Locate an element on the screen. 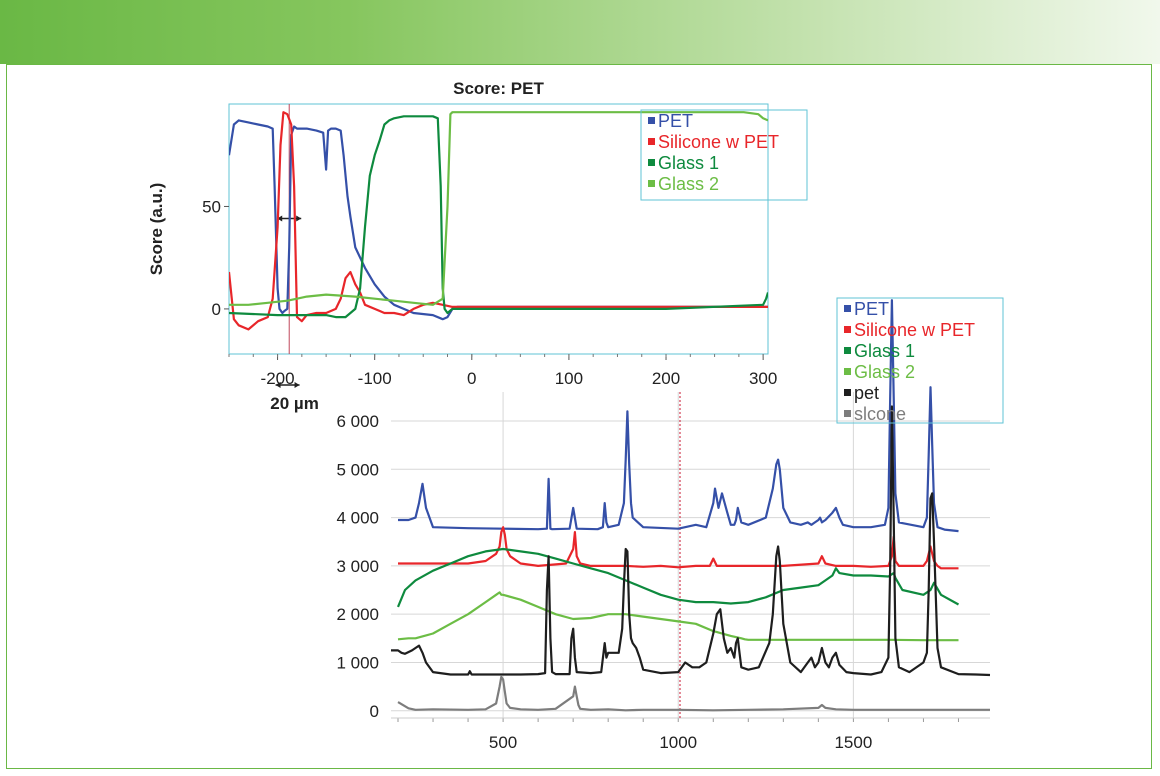 The image size is (1160, 776). legend-label: slcone is located at coordinates (880, 414).